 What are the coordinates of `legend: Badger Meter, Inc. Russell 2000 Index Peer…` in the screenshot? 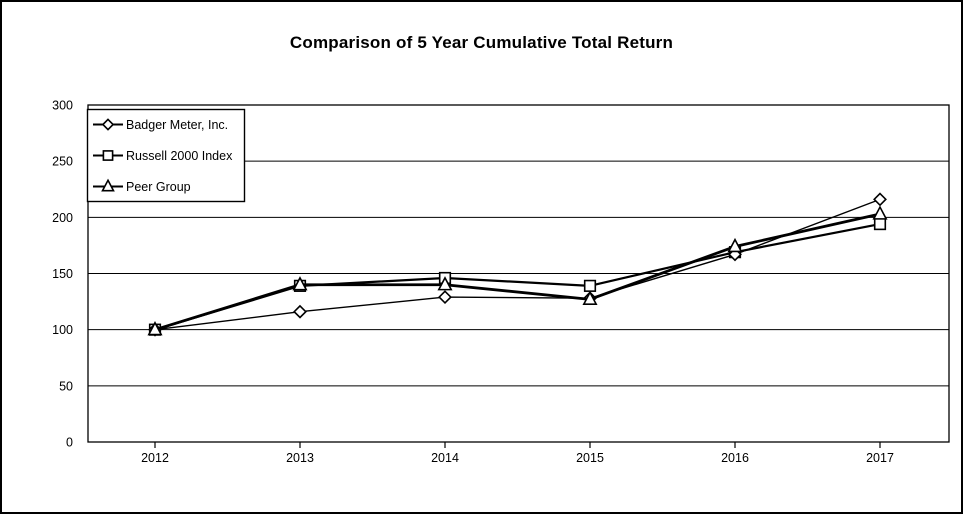 It's located at (166, 155).